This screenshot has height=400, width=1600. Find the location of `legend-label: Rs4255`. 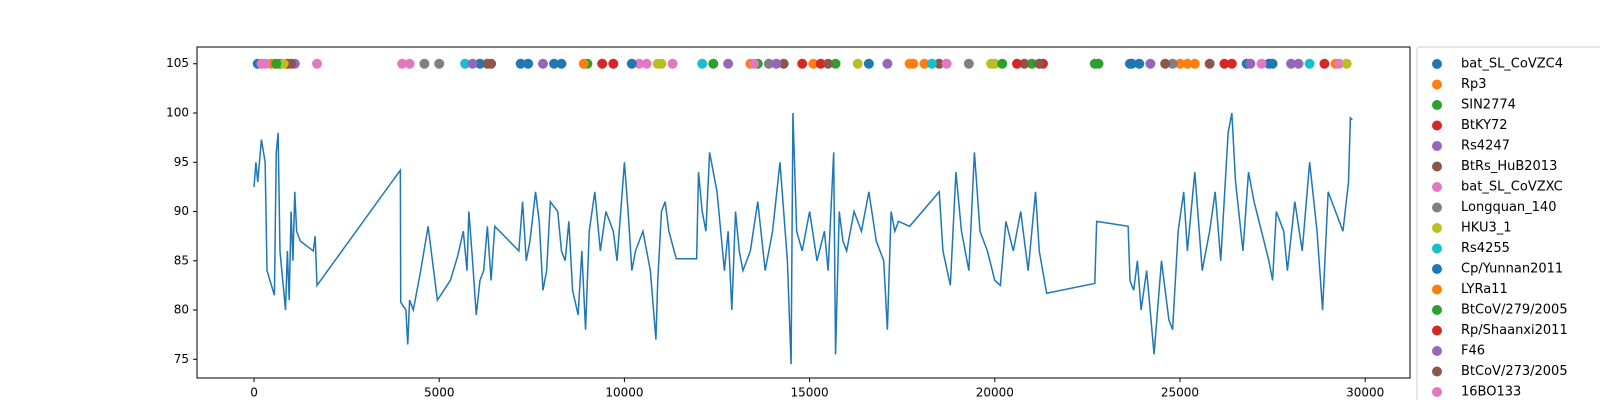

legend-label: Rs4255 is located at coordinates (1485, 248).